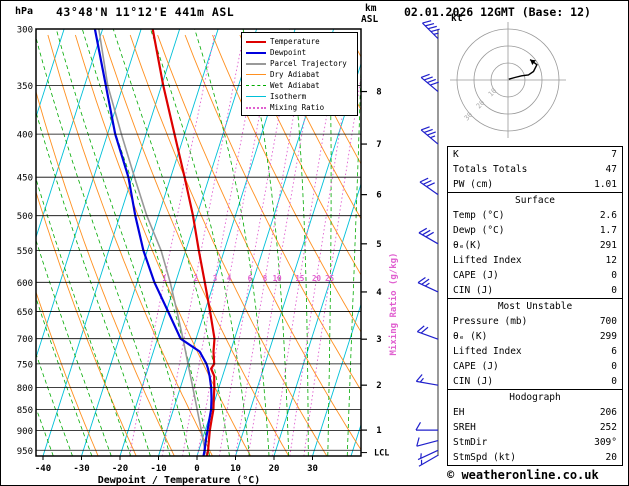 This screenshot has height=486, width=629. What do you see at coordinates (476, 366) in the screenshot?
I see `stat-label: CAPE (J)` at bounding box center [476, 366].